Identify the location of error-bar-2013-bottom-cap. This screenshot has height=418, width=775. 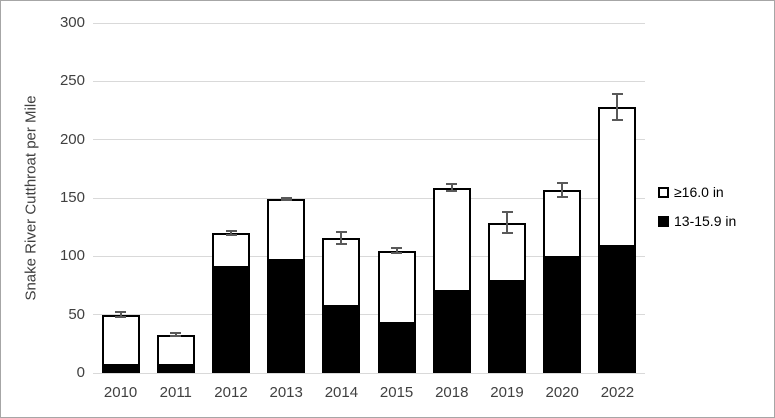
(286, 200).